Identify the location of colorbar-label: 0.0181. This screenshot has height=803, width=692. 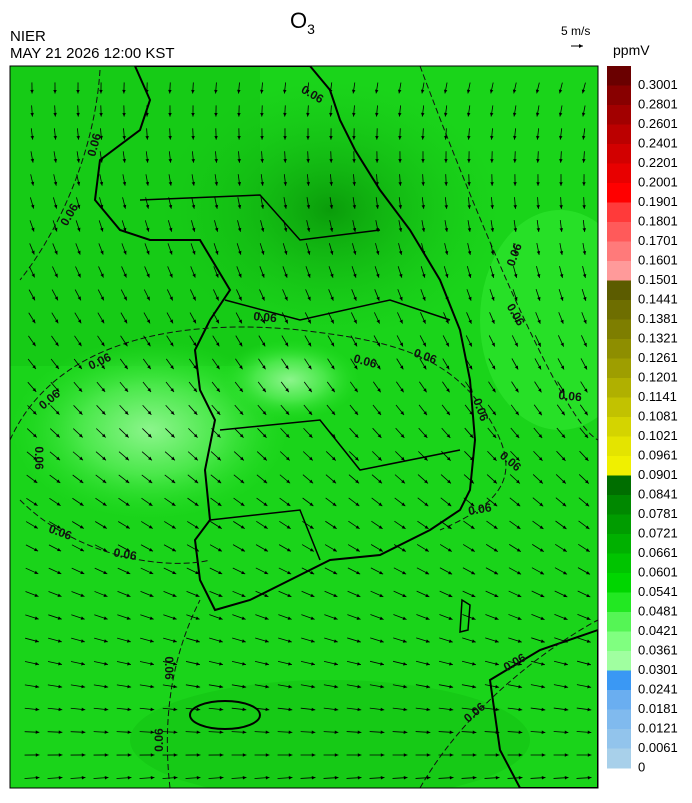
(658, 708).